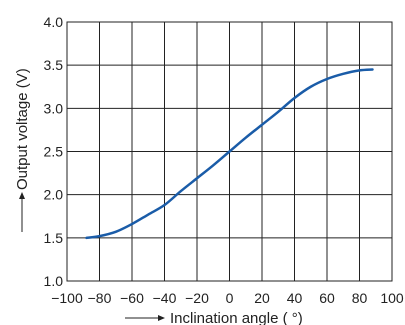 The width and height of the screenshot is (405, 325). I want to click on y-axis-ticks: 1.0 1.5 2.0 2.5 3.0 3.5 4.0, so click(54, 151).